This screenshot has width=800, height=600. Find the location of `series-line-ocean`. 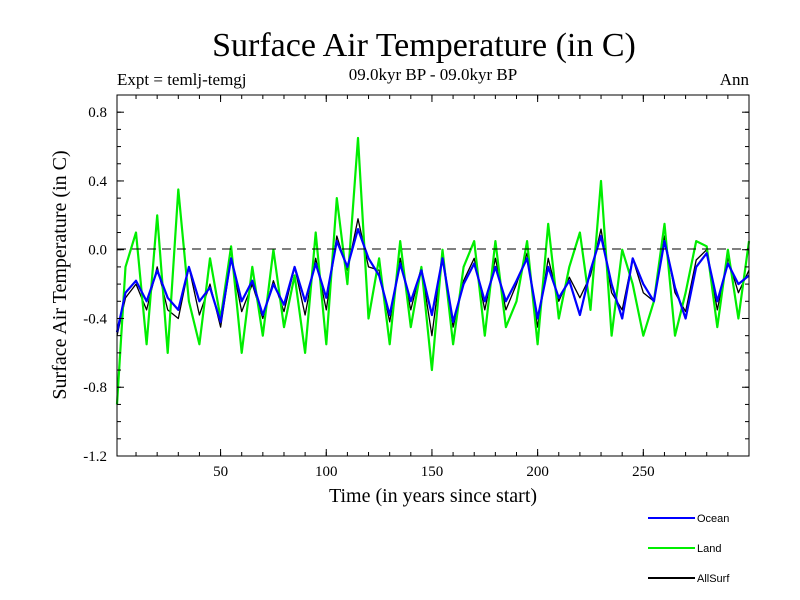

series-line-ocean is located at coordinates (432, 280).